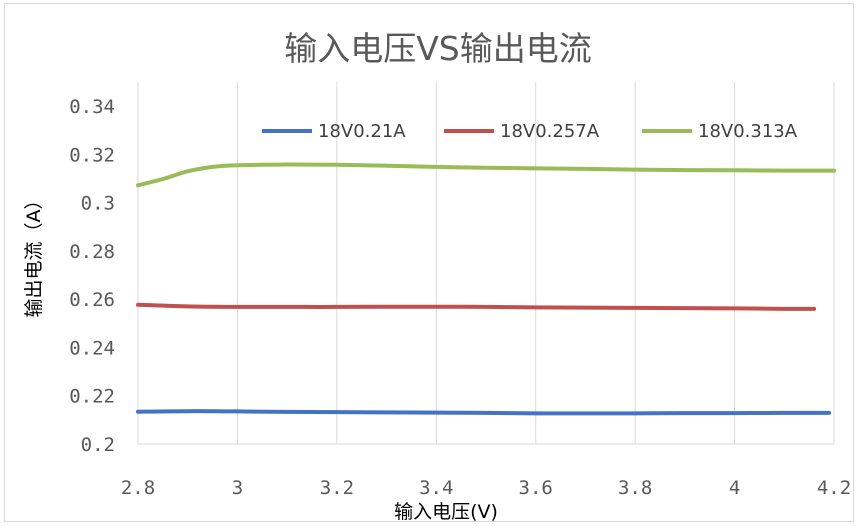  Describe the element at coordinates (362, 131) in the screenshot. I see `legend-label: 18V0.21A` at that location.